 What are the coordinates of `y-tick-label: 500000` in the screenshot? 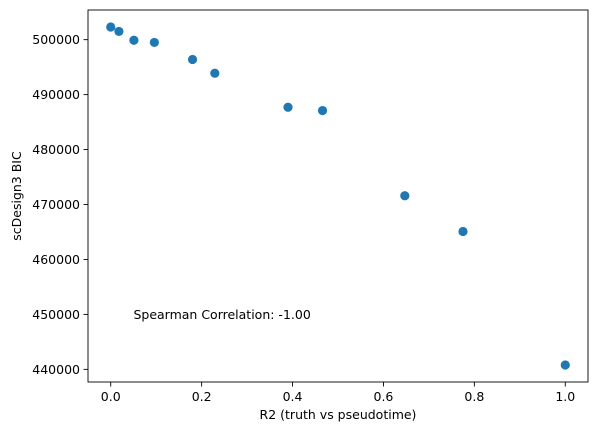 It's located at (56, 39).